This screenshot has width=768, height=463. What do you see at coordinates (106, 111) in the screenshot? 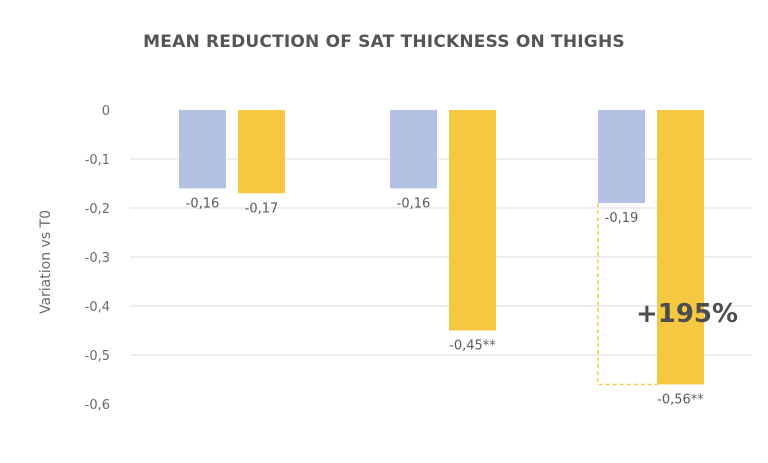
I see `y-tick-label: 0` at bounding box center [106, 111].